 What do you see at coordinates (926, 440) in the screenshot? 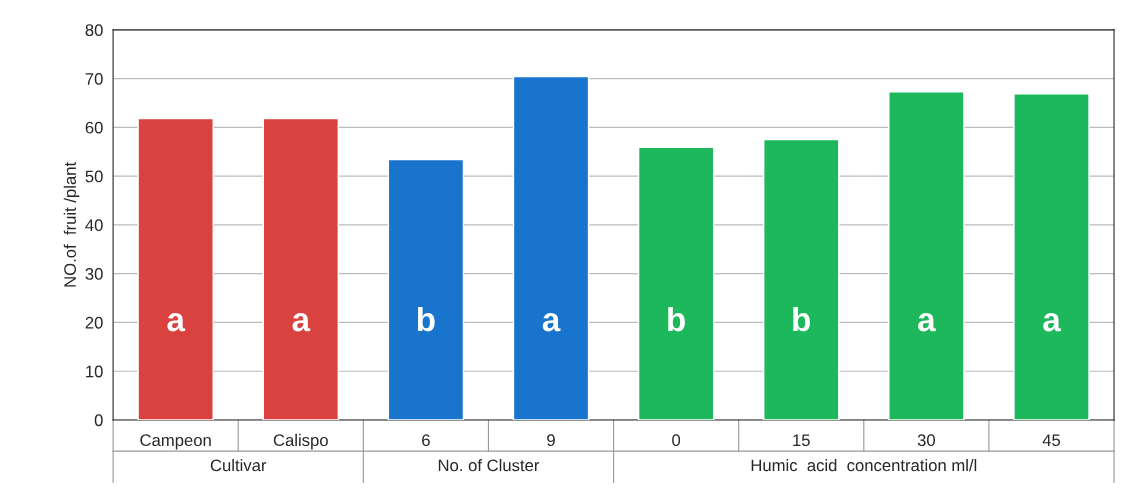
I see `x-tick-label: 30` at bounding box center [926, 440].